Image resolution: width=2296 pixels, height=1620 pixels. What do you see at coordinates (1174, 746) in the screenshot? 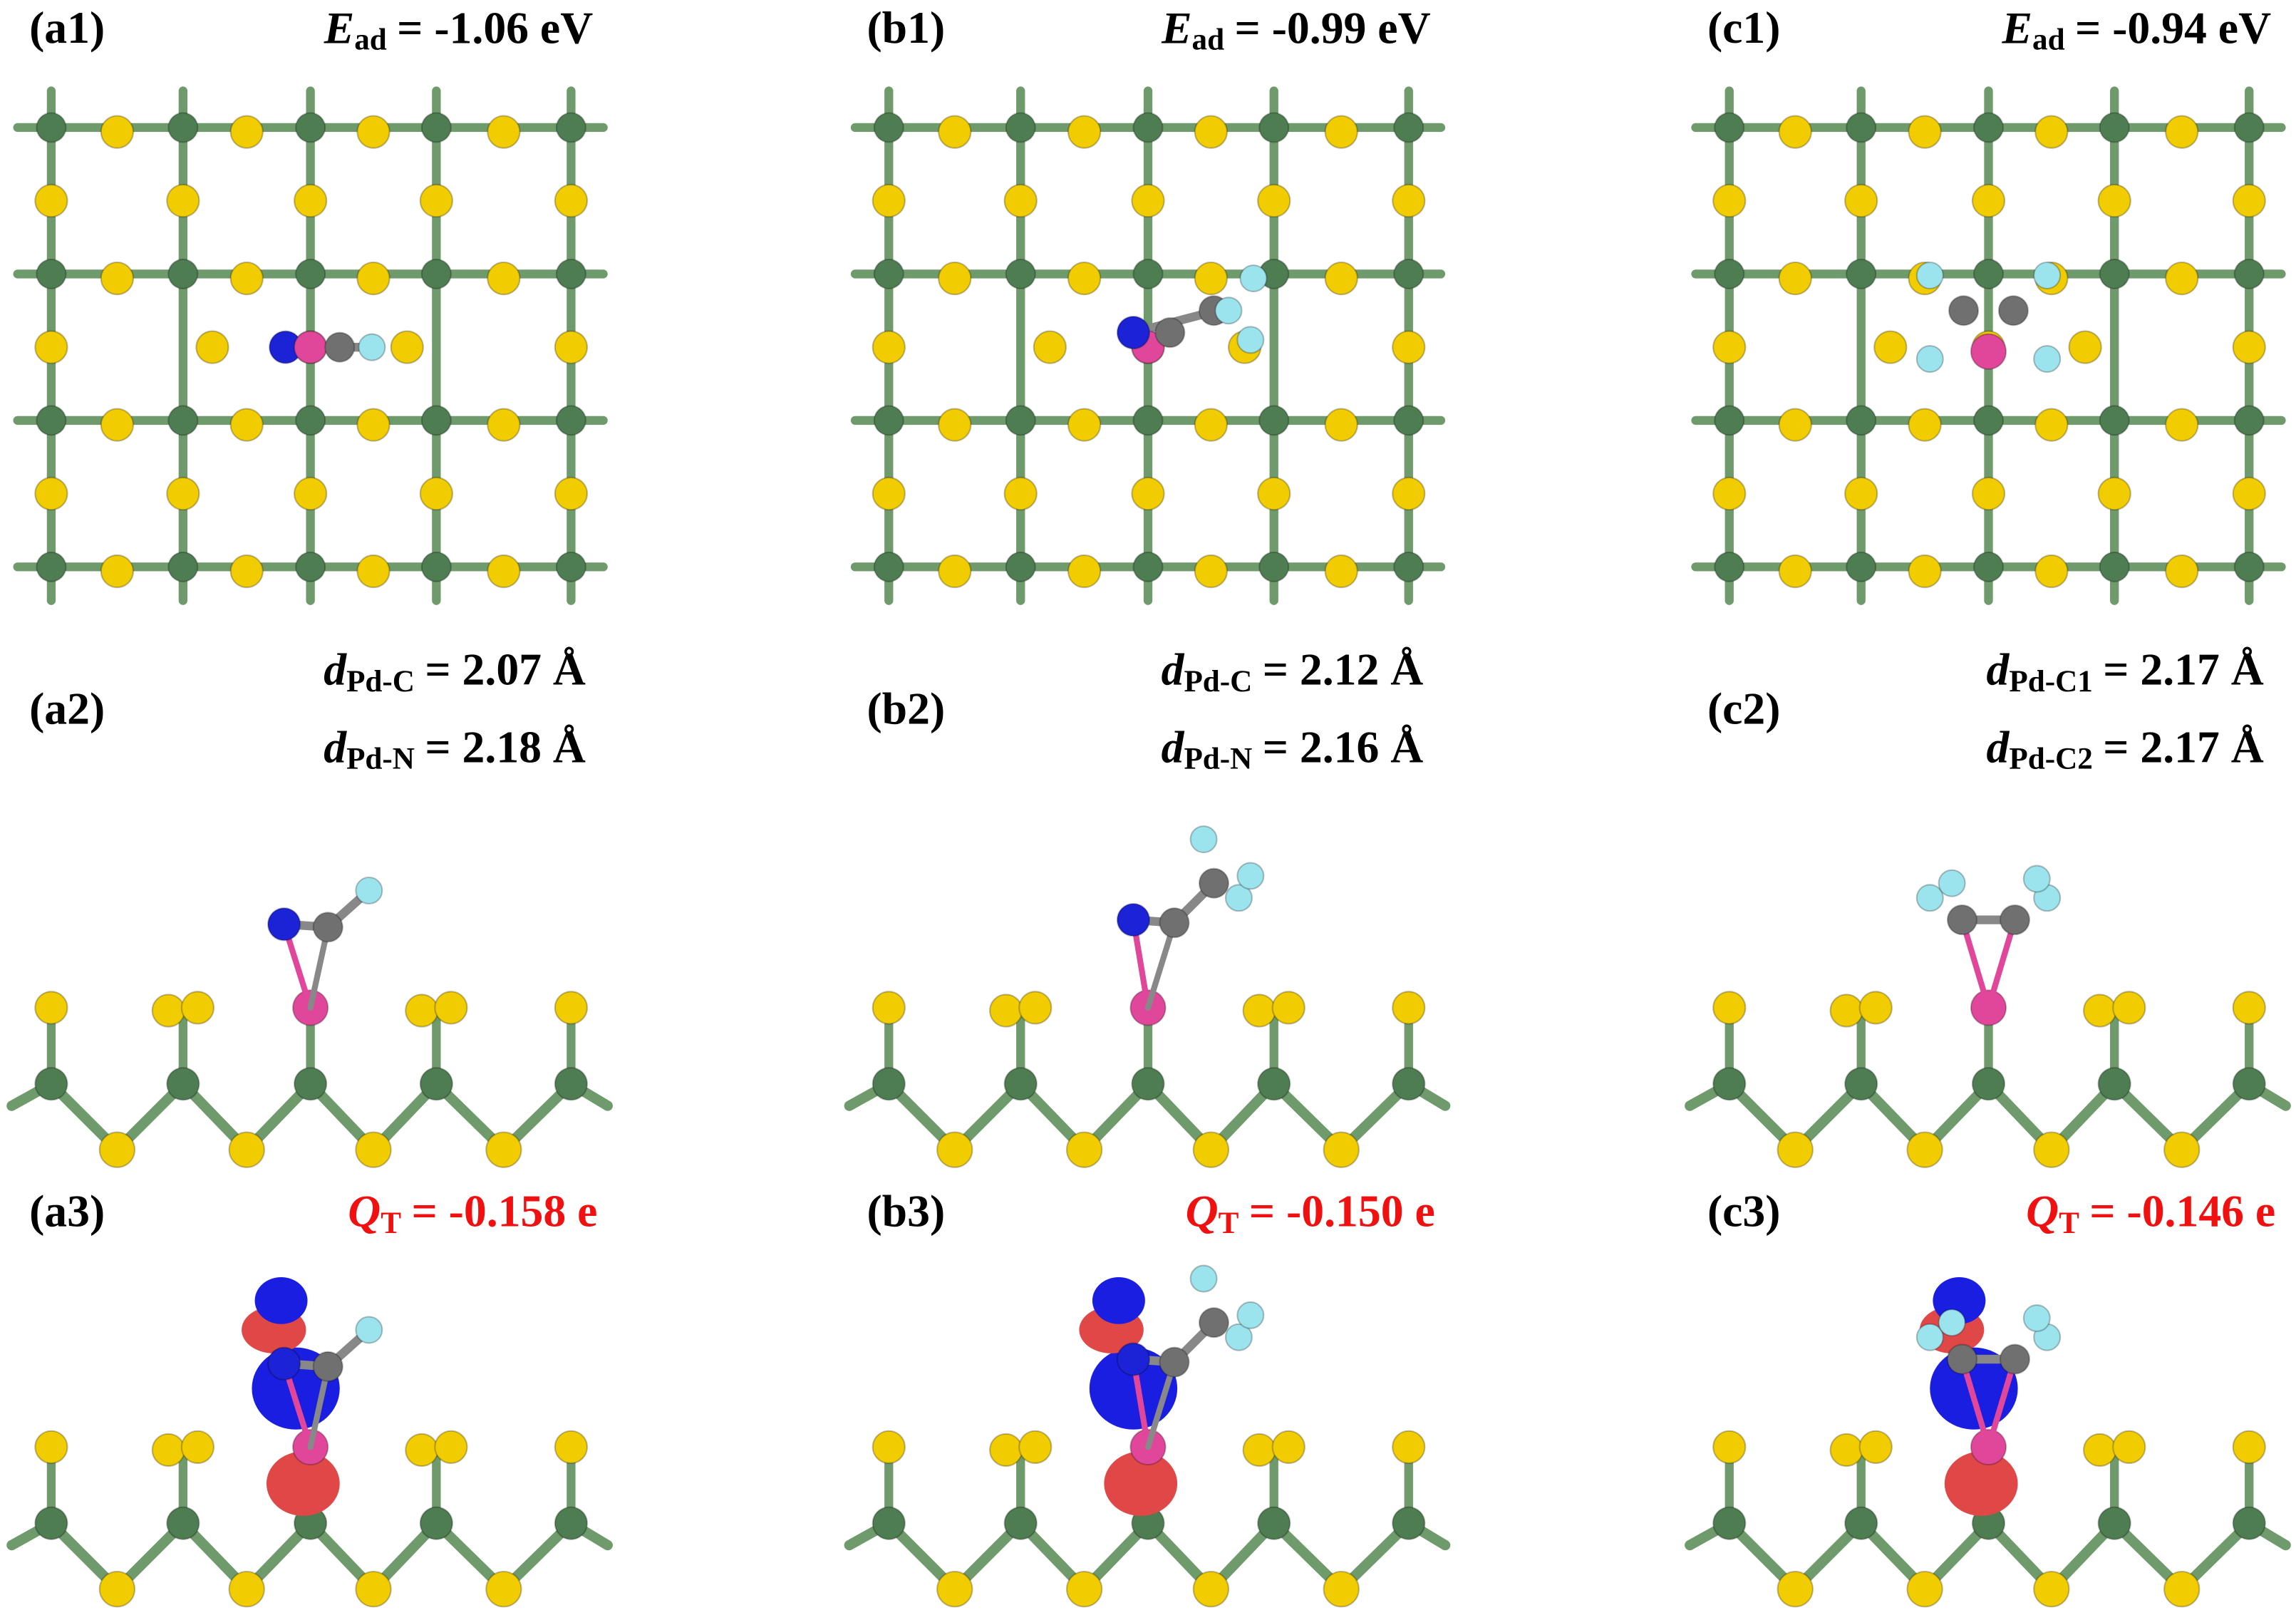
I see `symbol: d` at bounding box center [1174, 746].